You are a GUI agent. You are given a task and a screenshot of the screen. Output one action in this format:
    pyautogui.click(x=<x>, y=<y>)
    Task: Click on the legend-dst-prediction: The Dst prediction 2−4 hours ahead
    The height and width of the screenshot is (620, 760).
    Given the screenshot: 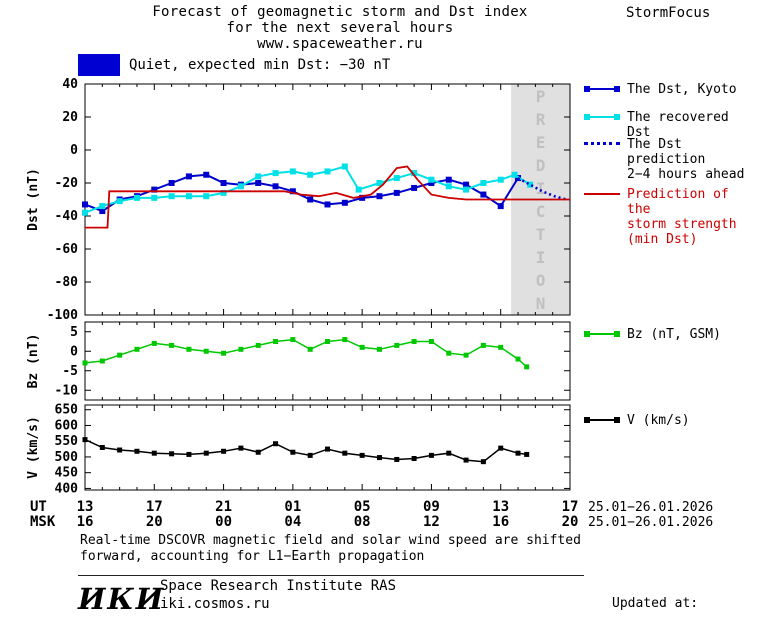 What is the action you would take?
    pyautogui.click(x=671, y=159)
    